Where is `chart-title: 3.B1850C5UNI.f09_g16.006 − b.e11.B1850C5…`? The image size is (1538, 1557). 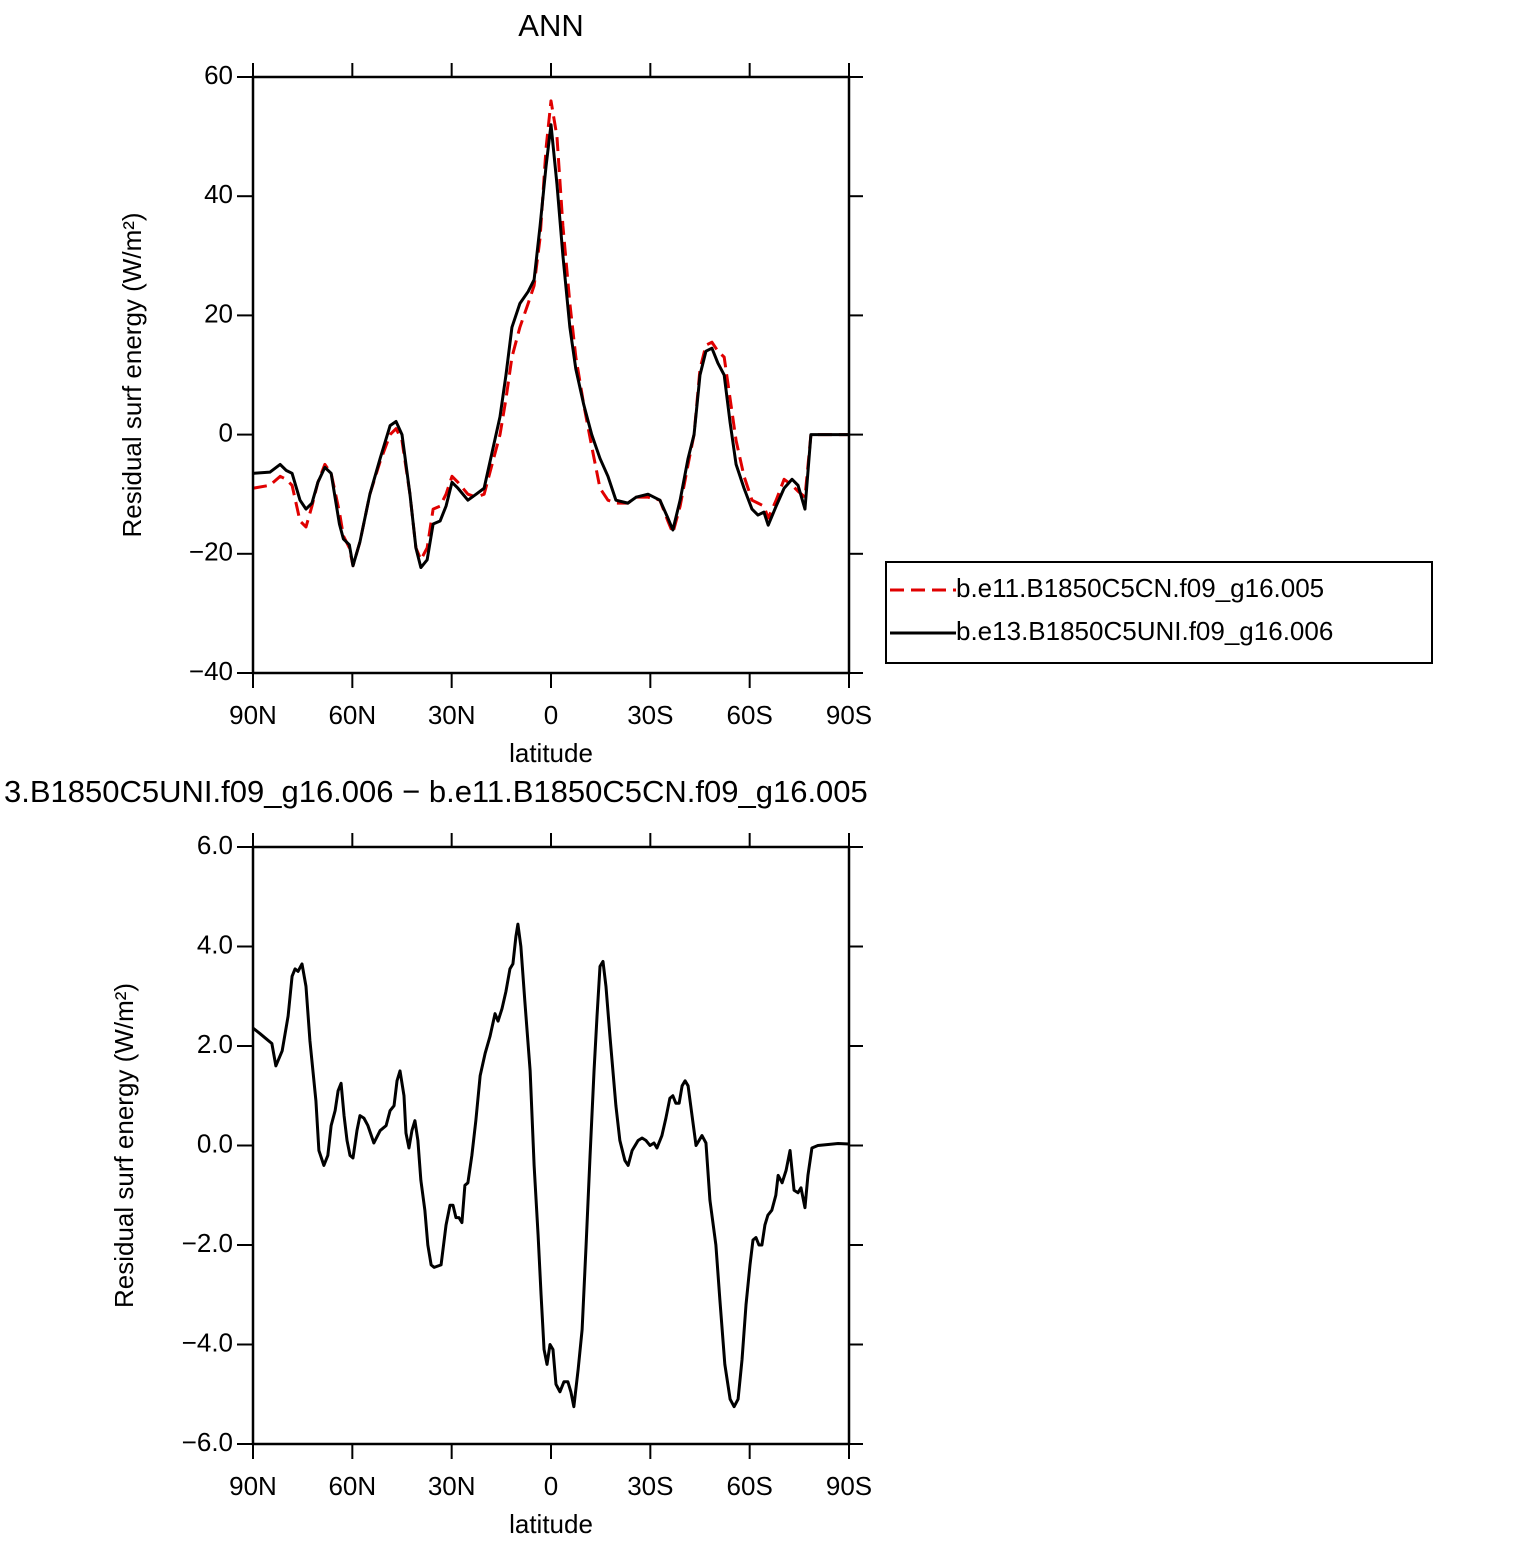
chart-title: 3.B1850C5UNI.f09_g16.006 − b.e11.B1850C5… is located at coordinates (436, 791).